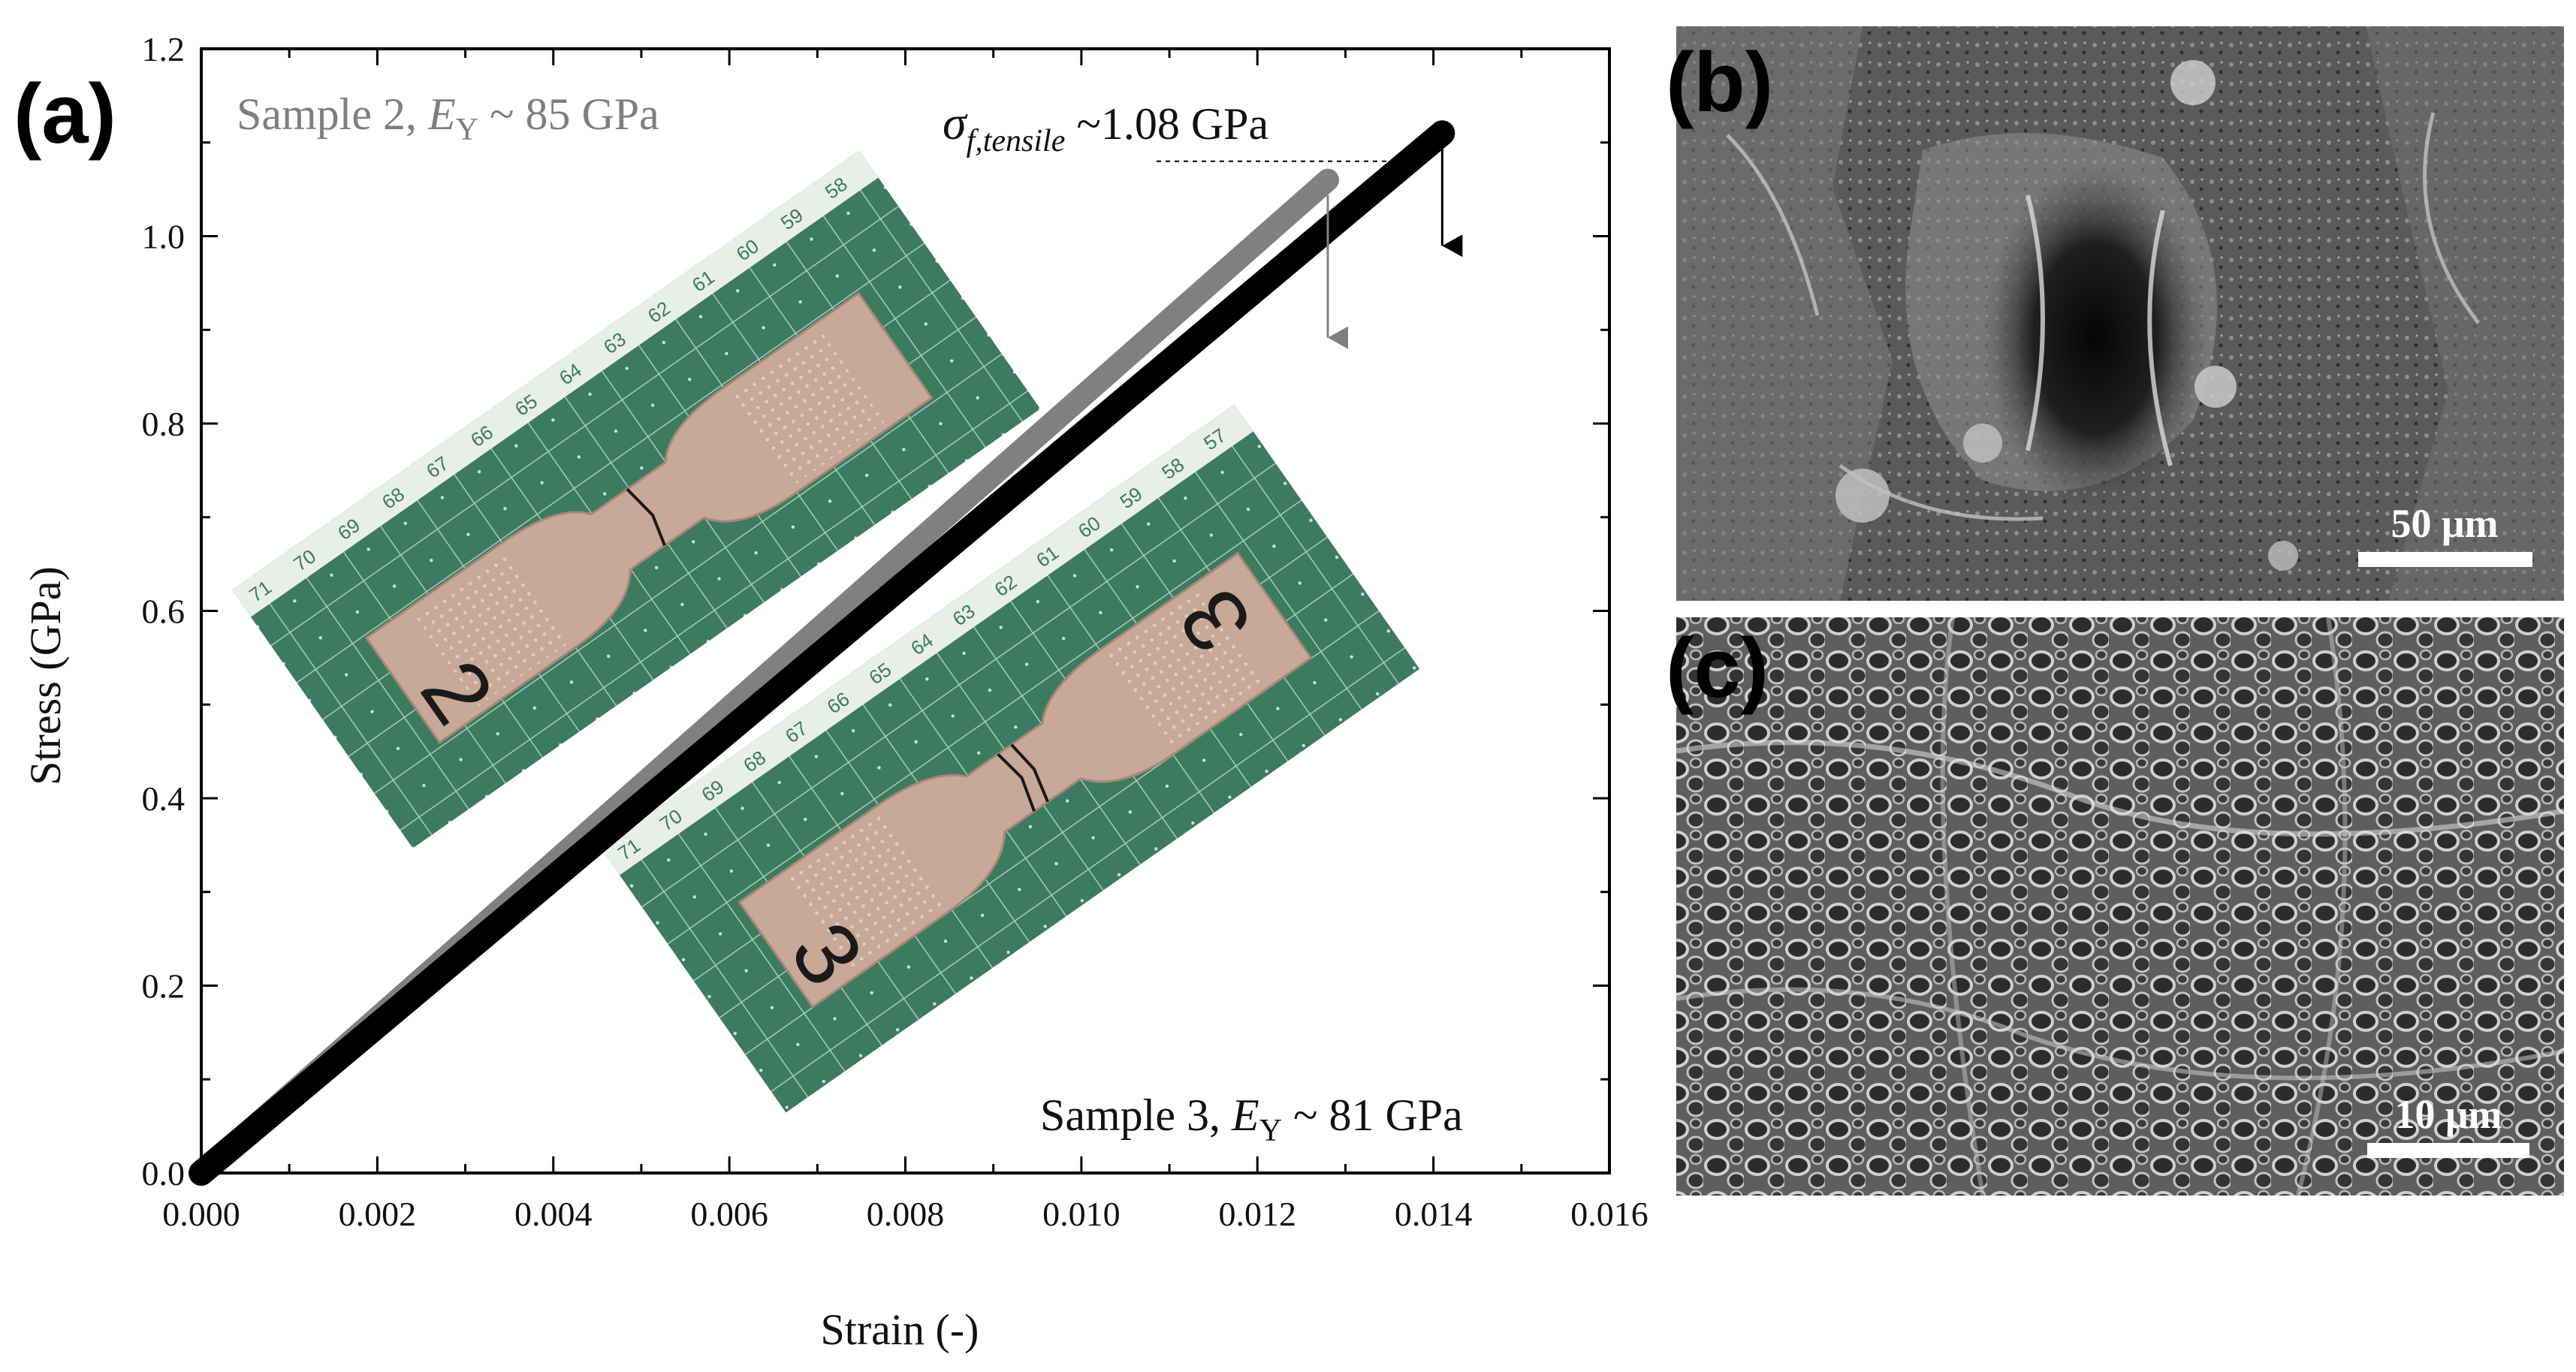 The image size is (2576, 1372). I want to click on x-tick-label: 0.014, so click(1434, 1214).